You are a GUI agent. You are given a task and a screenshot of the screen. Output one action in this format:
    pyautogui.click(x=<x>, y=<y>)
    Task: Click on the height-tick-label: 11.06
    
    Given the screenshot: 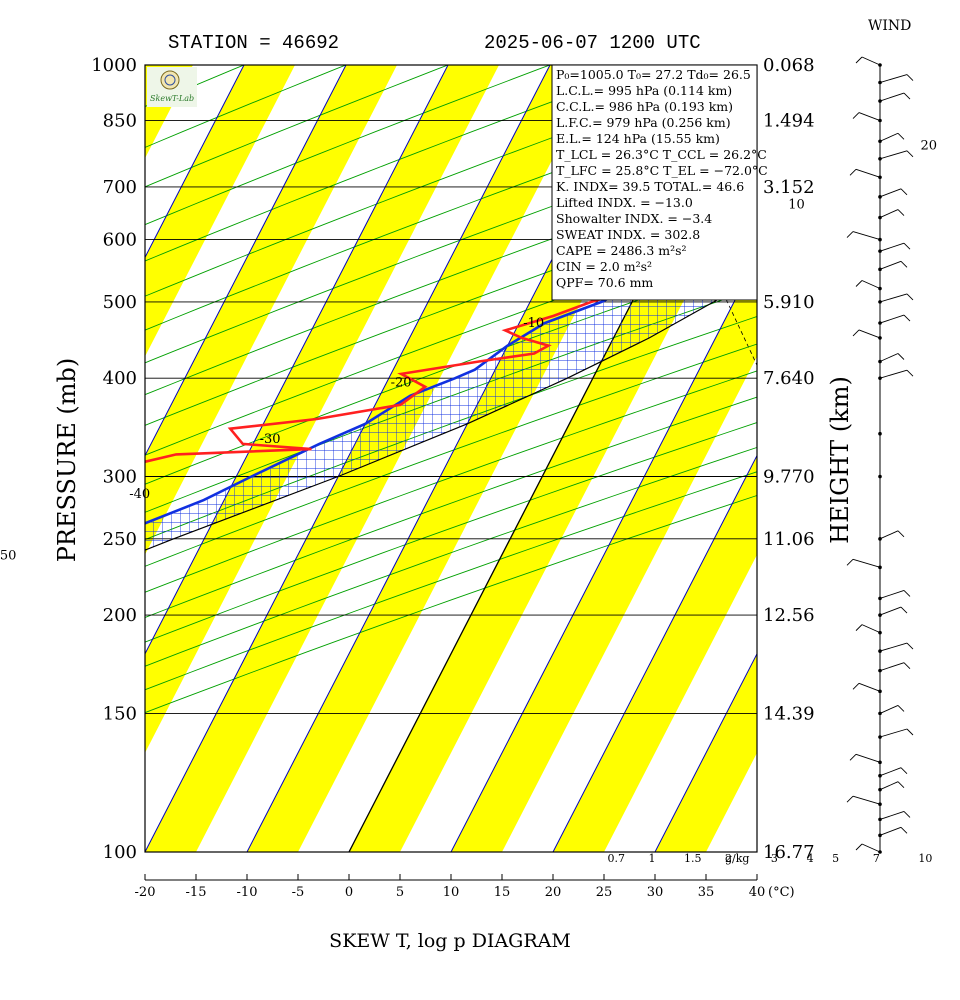 What is the action you would take?
    pyautogui.click(x=789, y=539)
    